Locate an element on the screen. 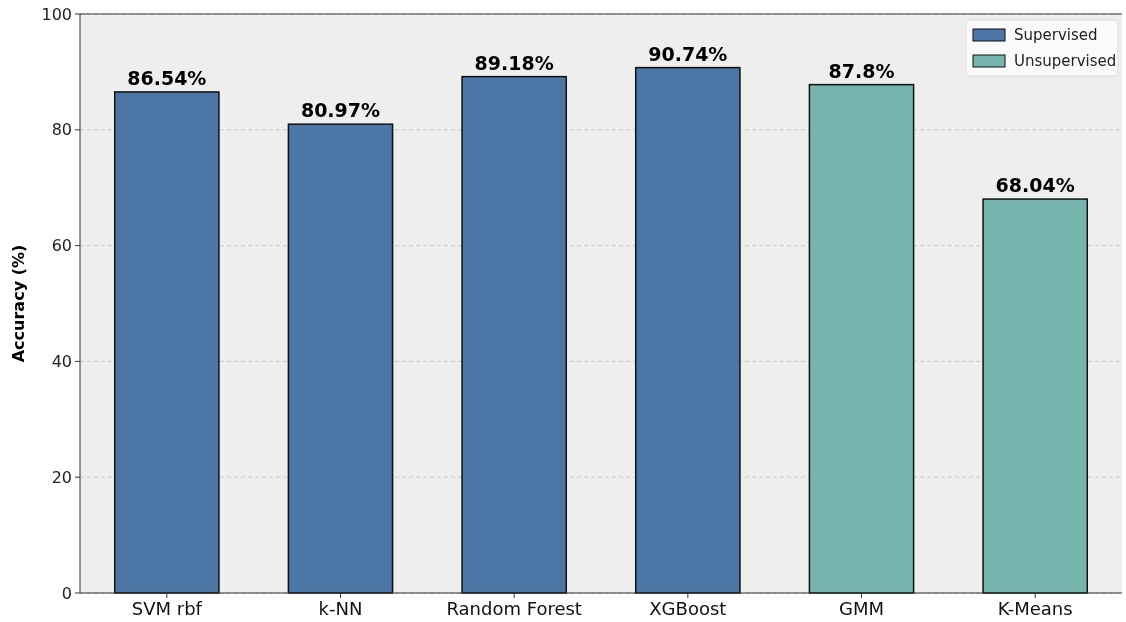 This screenshot has height=622, width=1126. y-tick-label: 20 is located at coordinates (61, 477).